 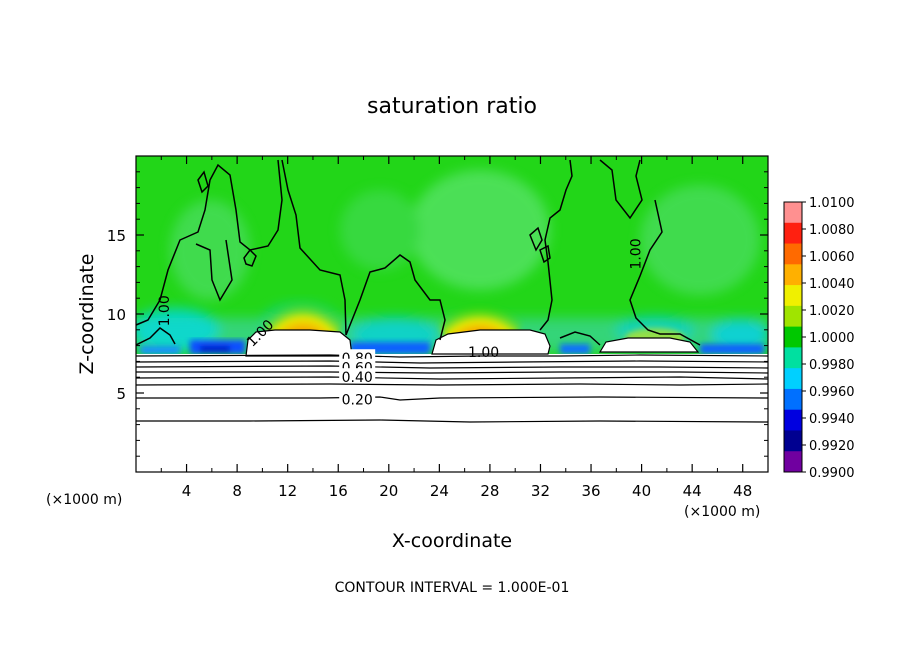 I want to click on cloud-blobs, so click(x=472, y=343).